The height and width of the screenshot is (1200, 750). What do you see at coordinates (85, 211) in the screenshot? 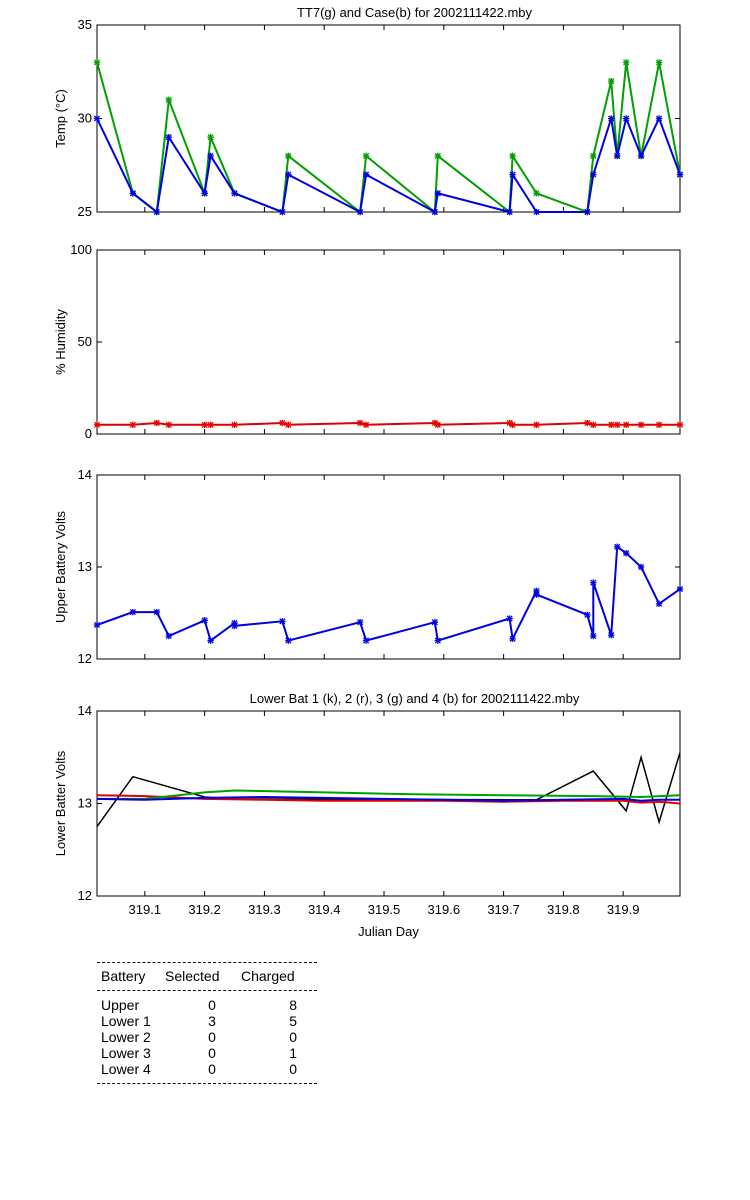
I see `y-tick-label: 25` at bounding box center [85, 211].